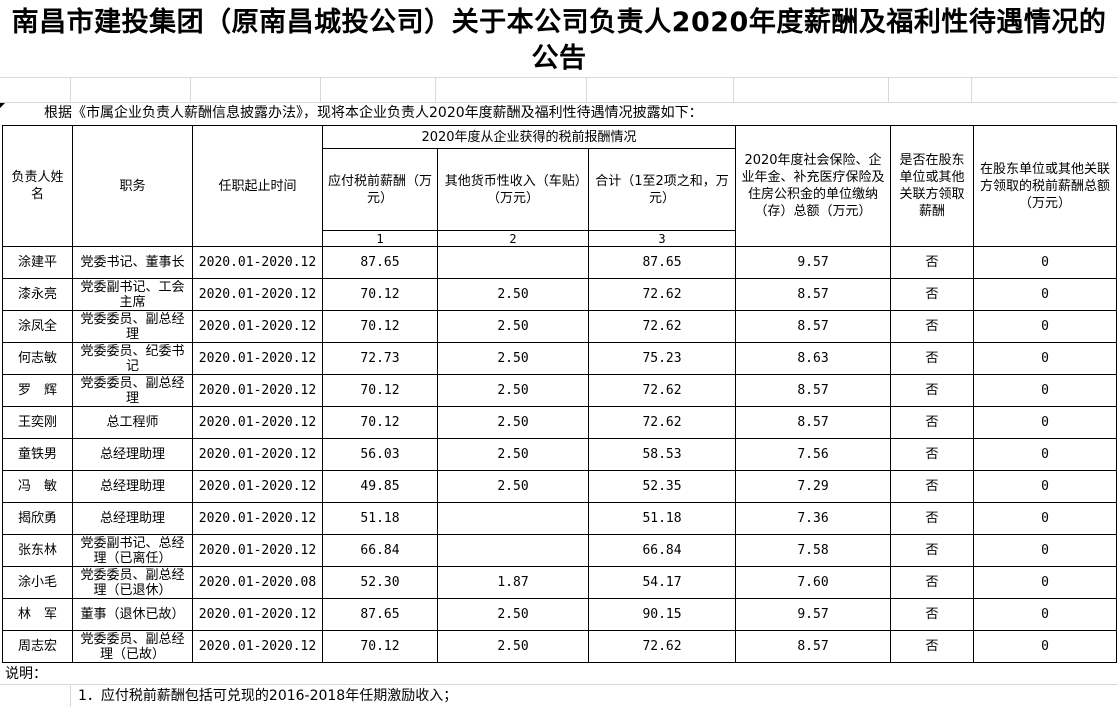 The height and width of the screenshot is (707, 1118). I want to click on header-related-flag: 是否在股东单位或其他关联方领取薪酬, so click(932, 186).